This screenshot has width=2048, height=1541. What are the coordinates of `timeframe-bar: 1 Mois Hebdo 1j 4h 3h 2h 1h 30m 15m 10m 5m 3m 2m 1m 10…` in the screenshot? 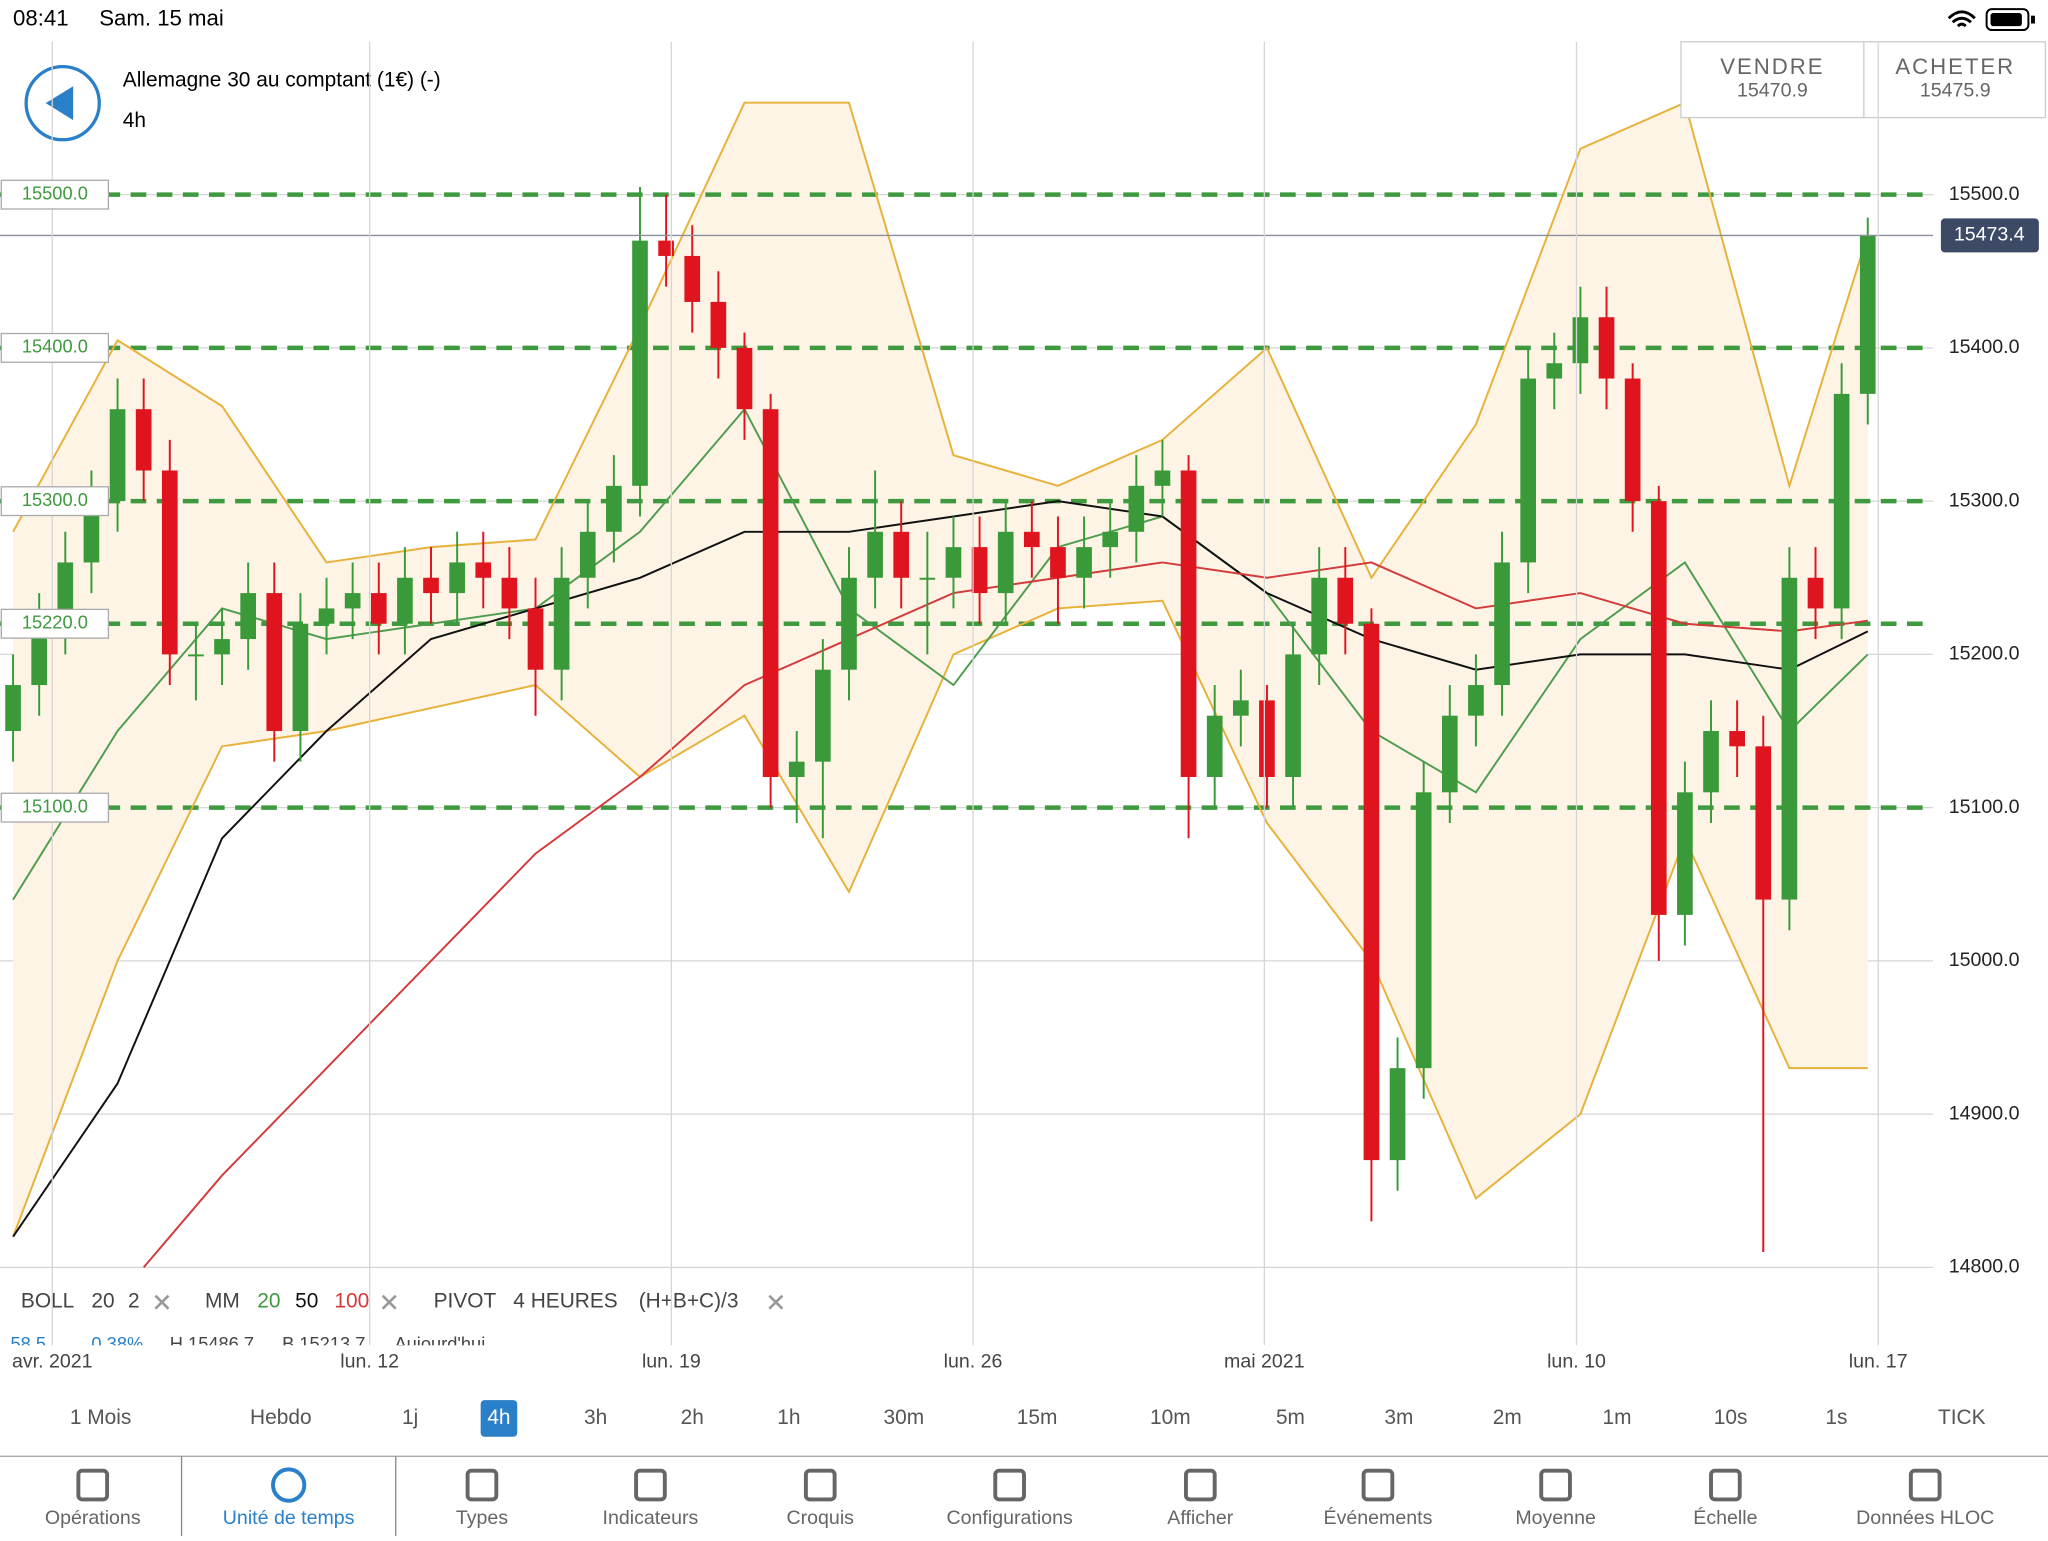 It's located at (1028, 1418).